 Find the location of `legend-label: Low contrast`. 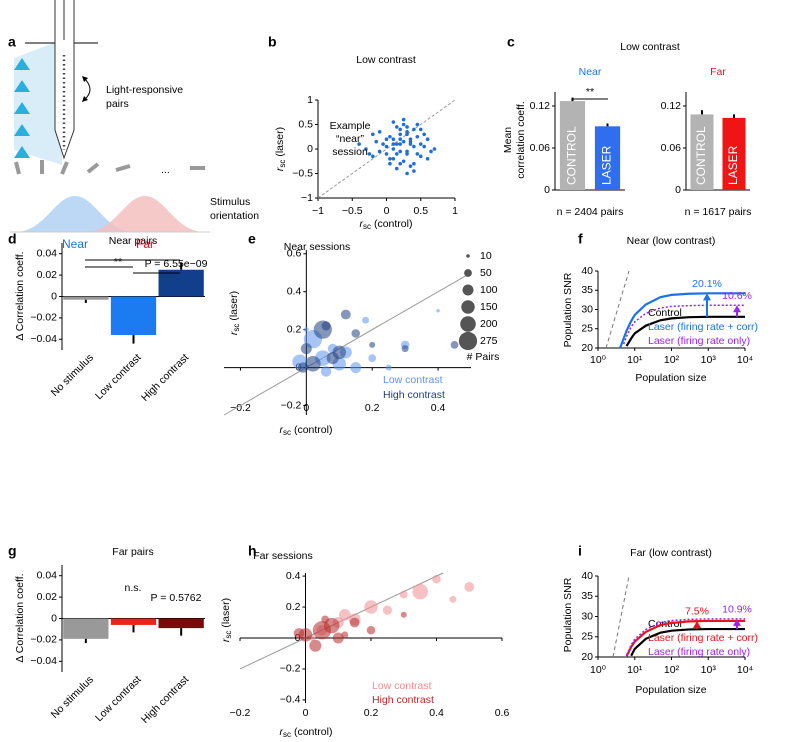

legend-label: Low contrast is located at coordinates (402, 686).